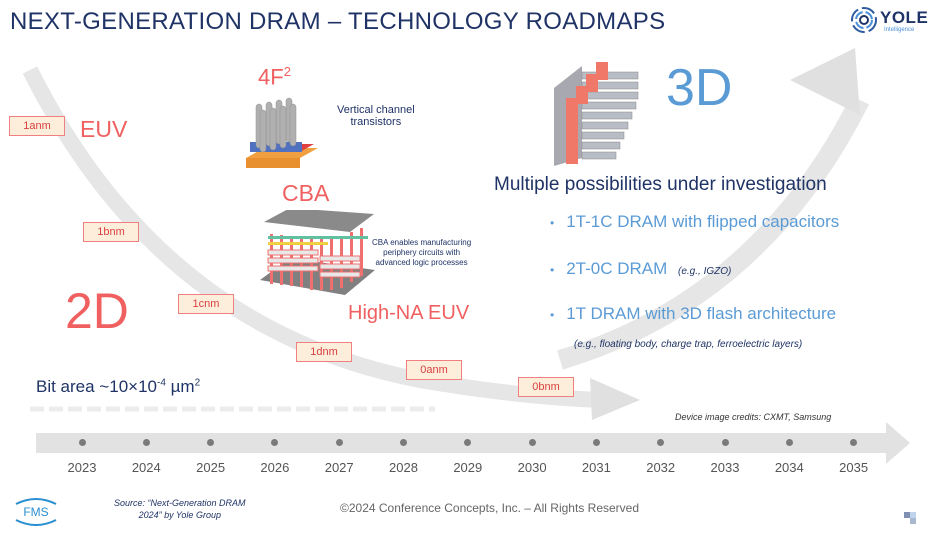 The width and height of the screenshot is (941, 536). I want to click on timeline-year: 2029, so click(468, 467).